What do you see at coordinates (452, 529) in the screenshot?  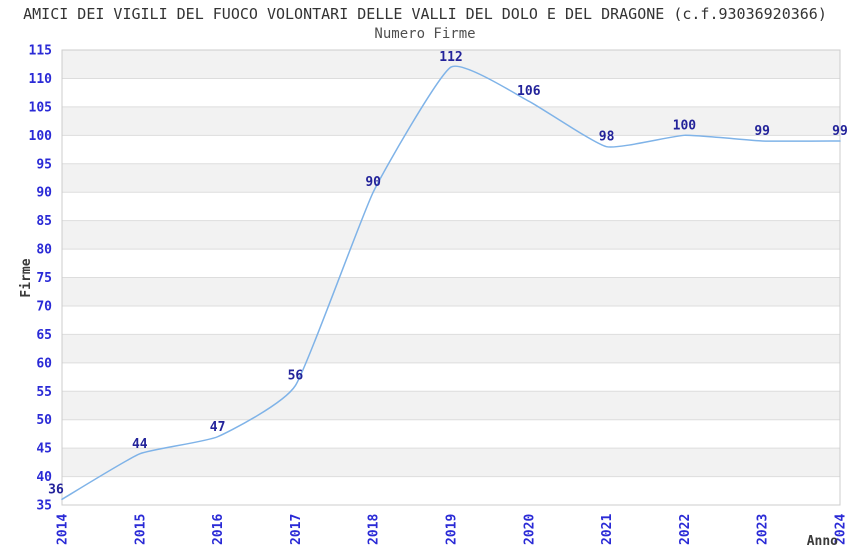 I see `x-tick-label: 2019` at bounding box center [452, 529].